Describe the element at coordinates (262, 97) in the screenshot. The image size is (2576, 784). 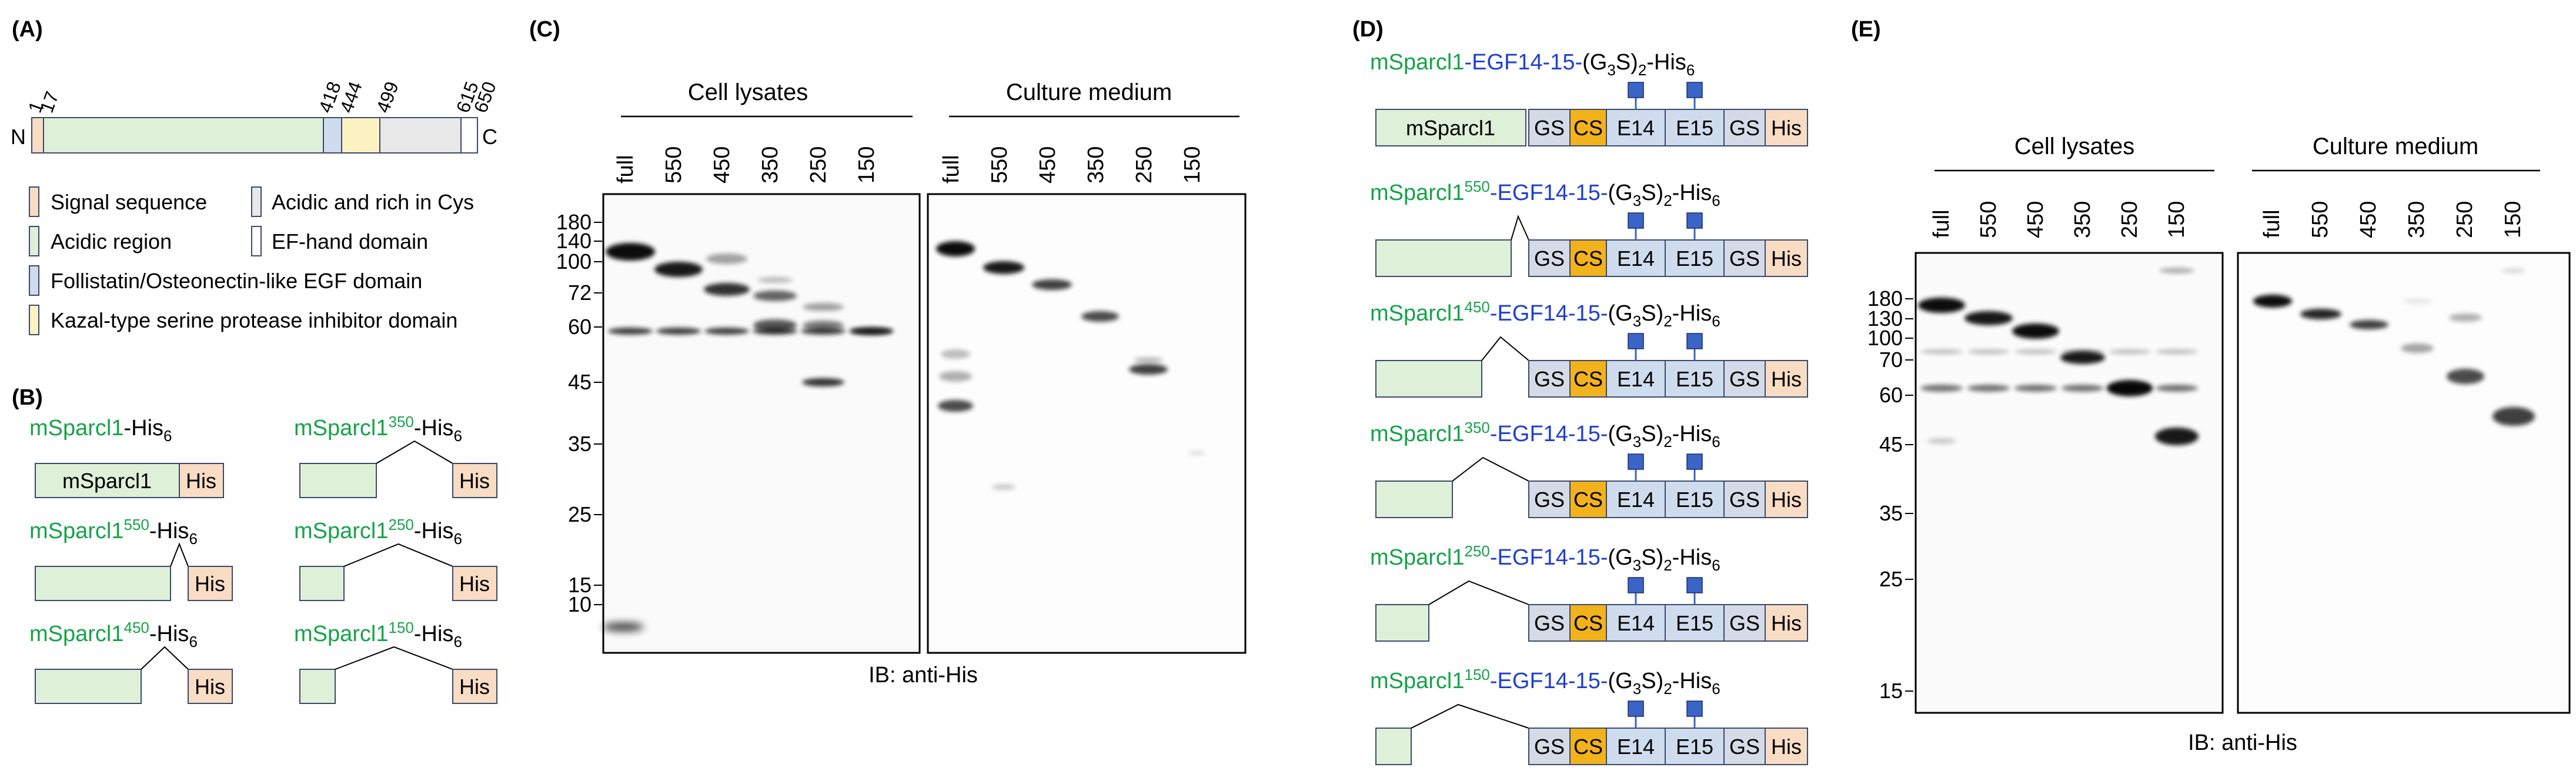
I see `position-labels: 1 17 418 444 499 615 650` at that location.